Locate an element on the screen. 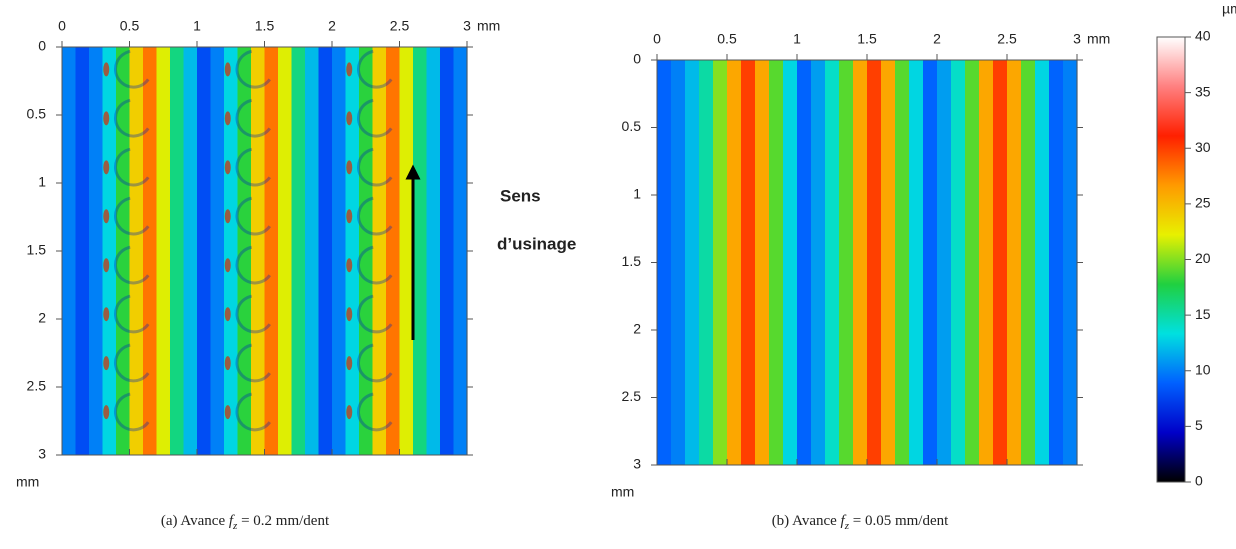  caption-part: = 0.2 mm/dent is located at coordinates (283, 521).